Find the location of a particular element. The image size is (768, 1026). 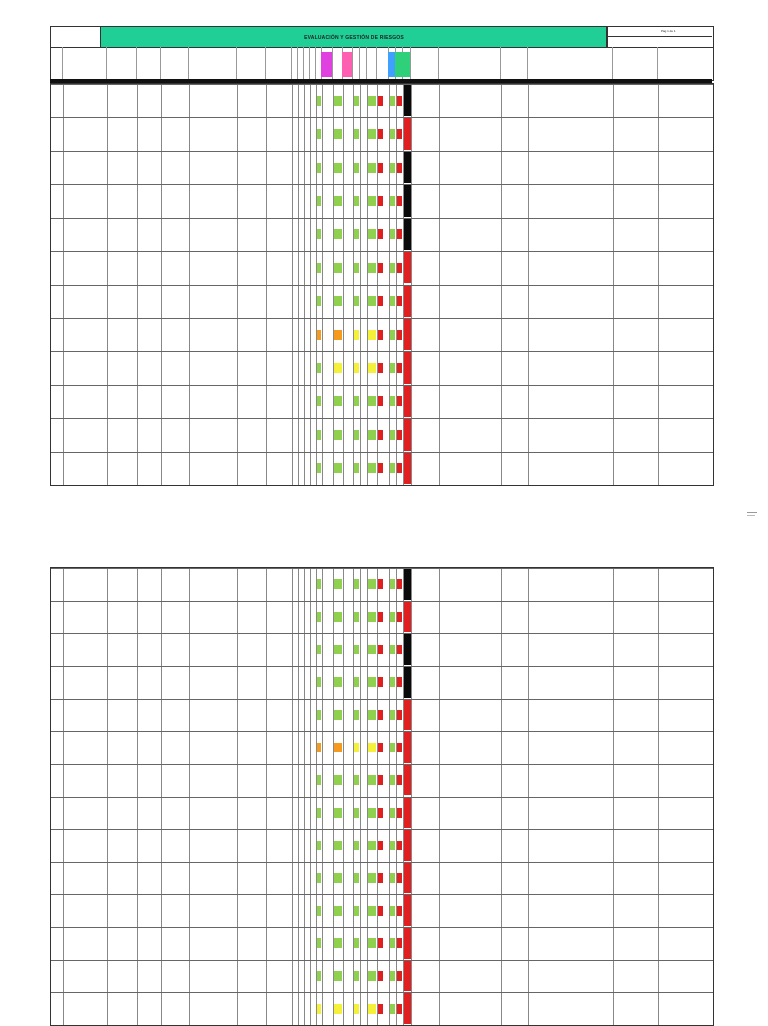

header-black-bar is located at coordinates (381, 81).